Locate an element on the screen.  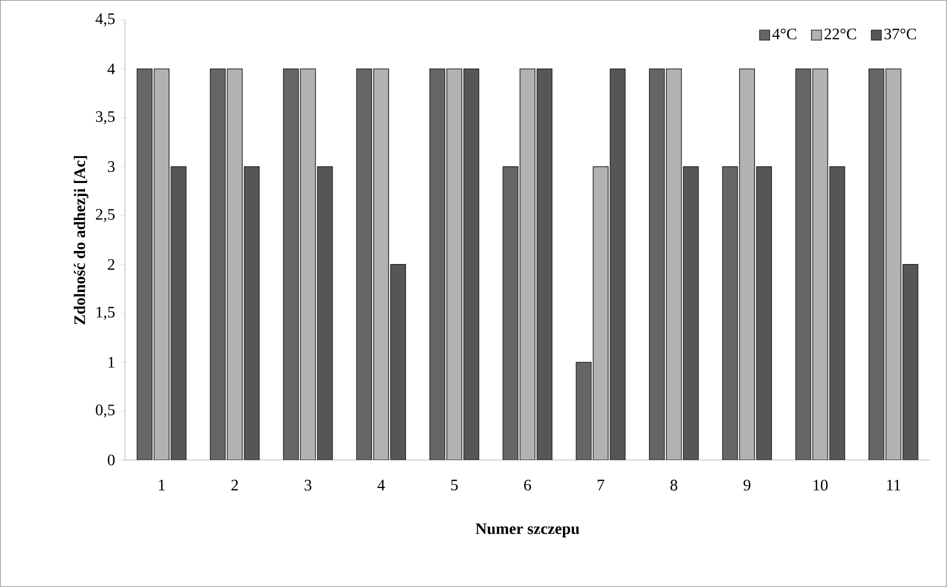
y-tick-label: 2,5 is located at coordinates (105, 215).